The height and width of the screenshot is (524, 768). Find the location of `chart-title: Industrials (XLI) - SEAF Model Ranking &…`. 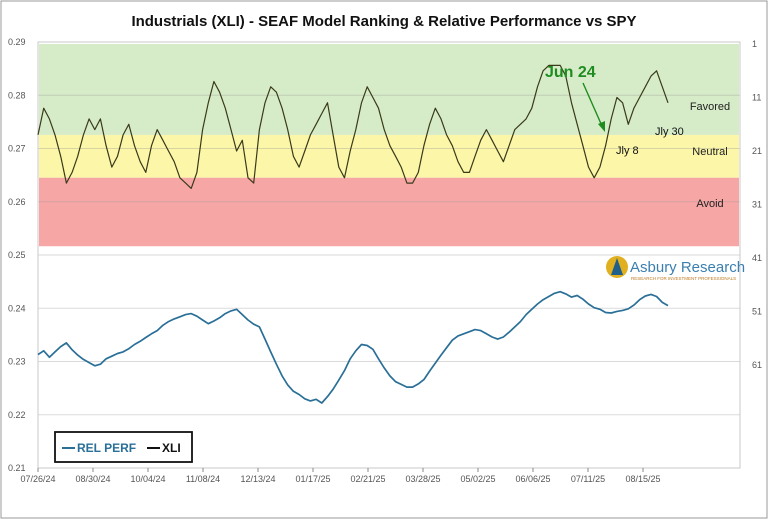

chart-title: Industrials (XLI) - SEAF Model Ranking &… is located at coordinates (383, 21).